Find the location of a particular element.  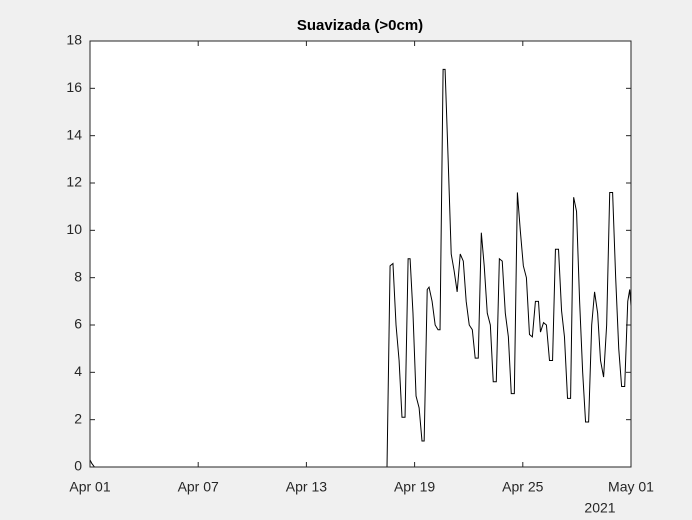

y-tick-label: 14 is located at coordinates (74, 134).